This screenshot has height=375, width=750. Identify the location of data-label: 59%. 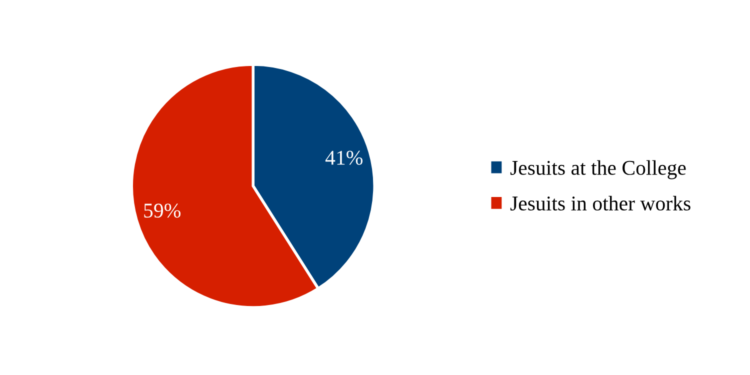
(162, 211).